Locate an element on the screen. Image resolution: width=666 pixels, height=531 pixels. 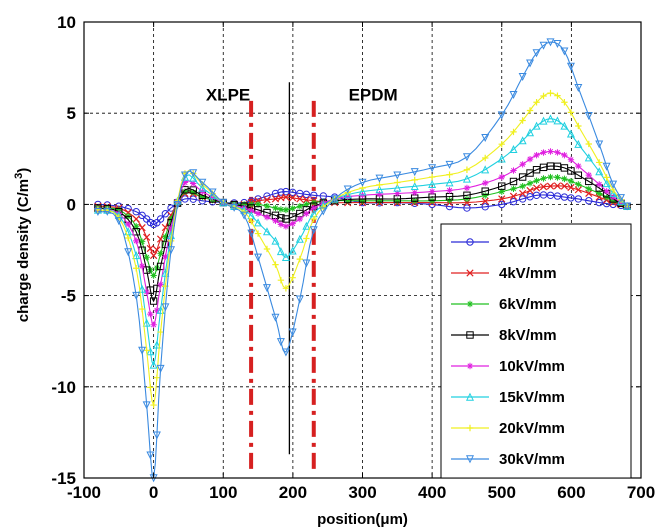
x-axis-label: position(μm) is located at coordinates (362, 519).